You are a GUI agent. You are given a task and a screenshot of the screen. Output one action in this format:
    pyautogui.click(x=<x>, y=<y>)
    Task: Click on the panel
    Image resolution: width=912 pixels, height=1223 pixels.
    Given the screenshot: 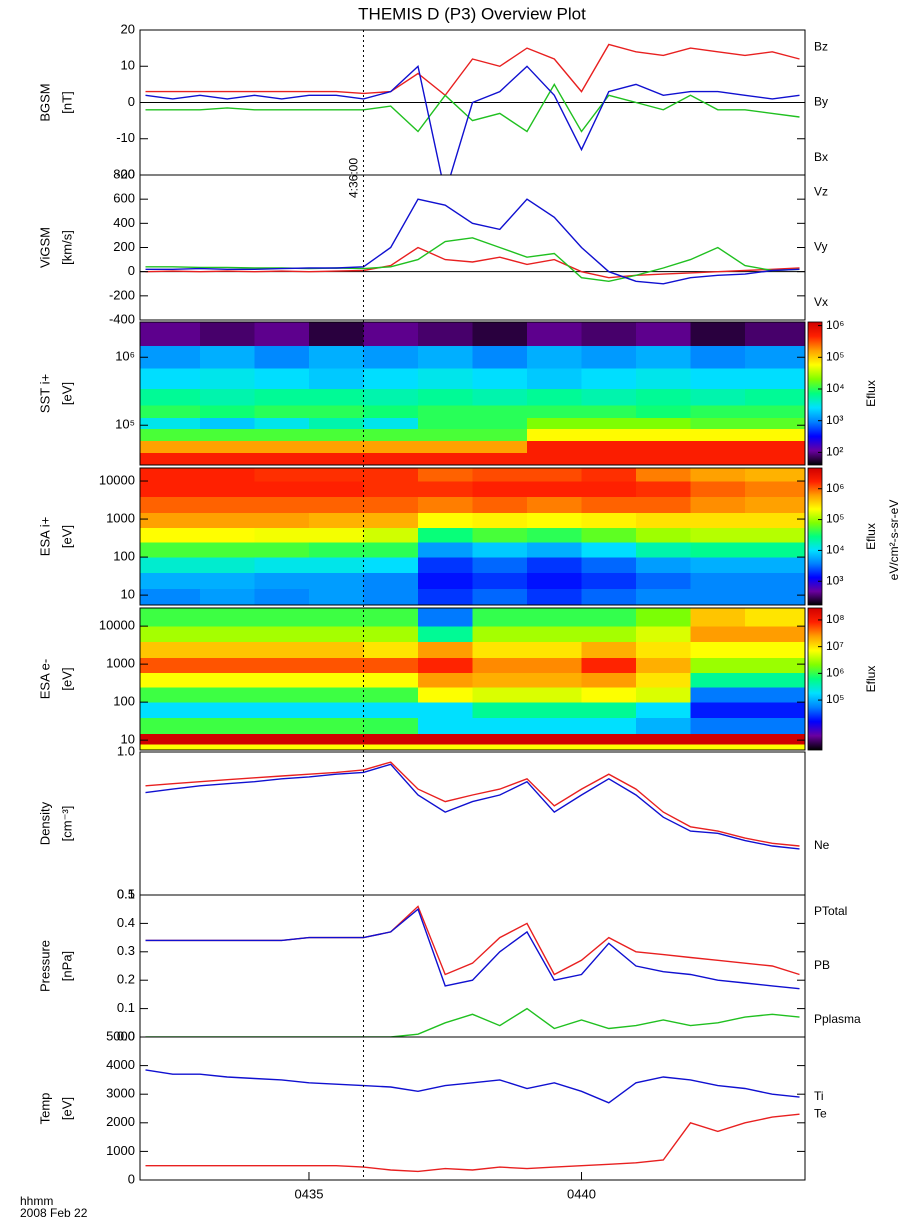 What is the action you would take?
    pyautogui.click(x=472, y=109)
    